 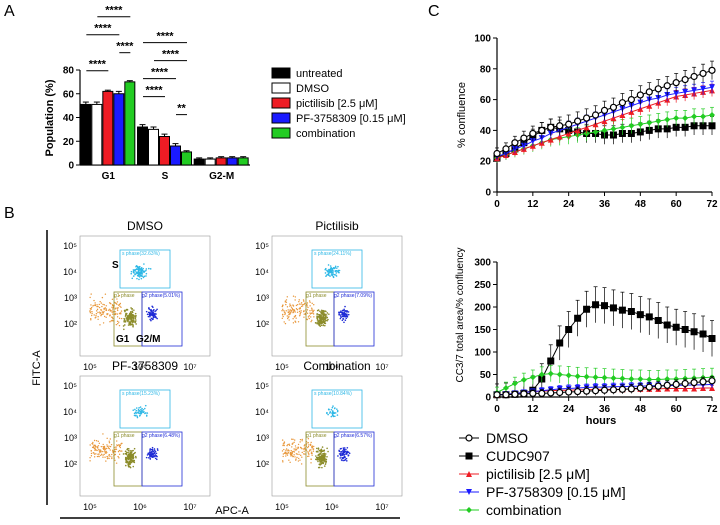 What do you see at coordinates (482, 330) in the screenshot?
I see `caspase-y-tick-label: 150` at bounding box center [482, 330].